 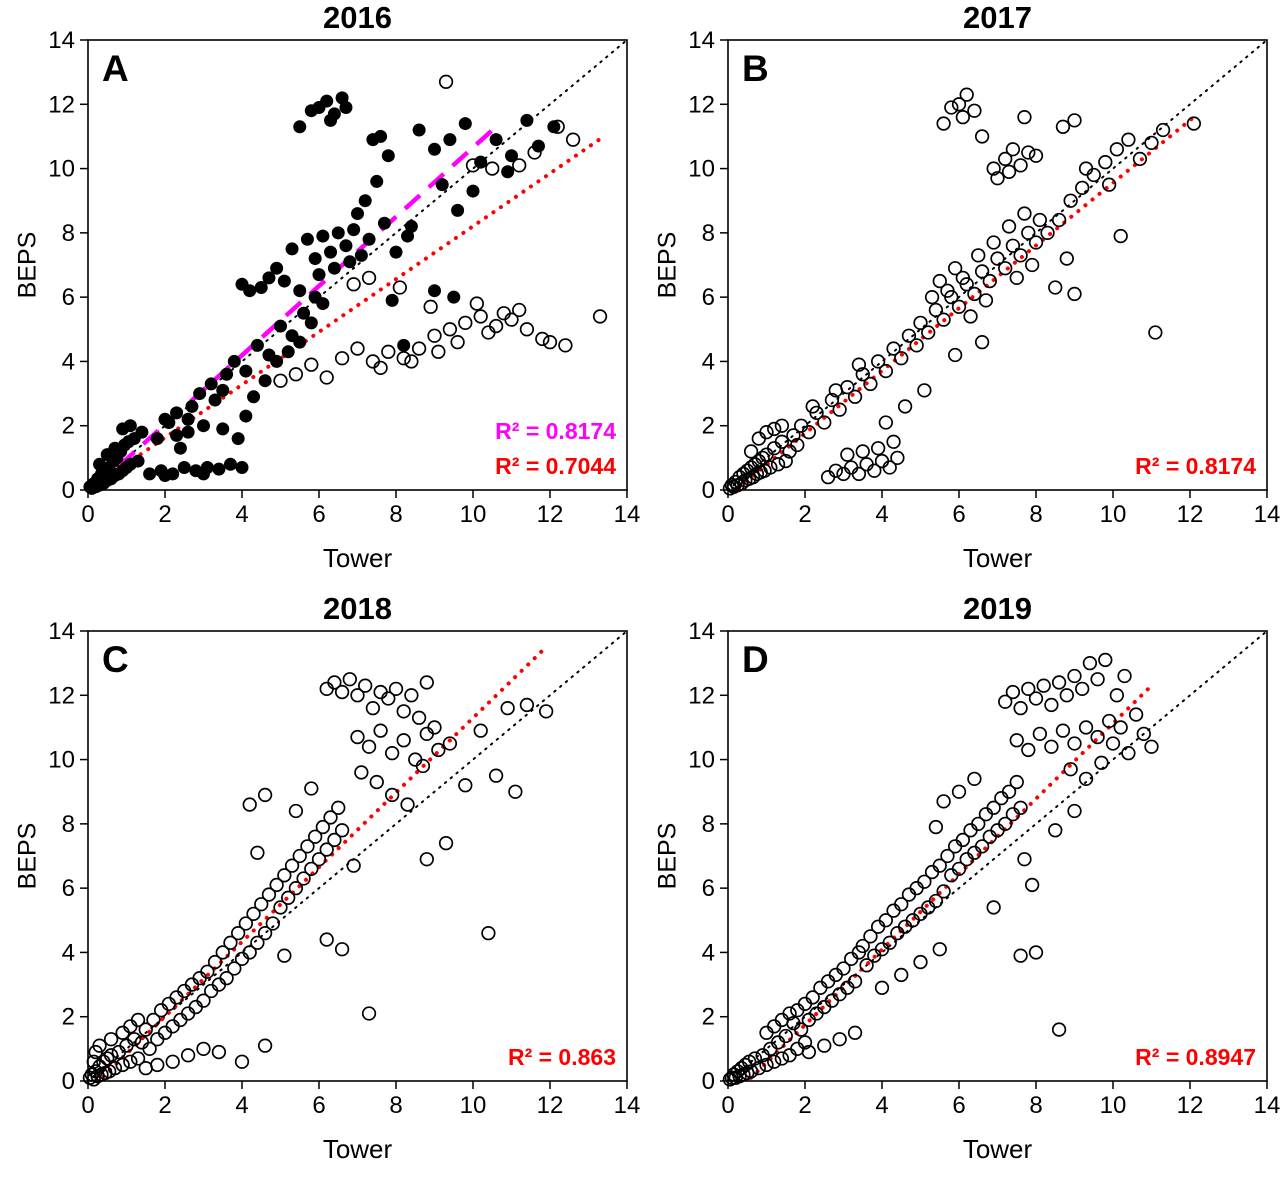 What do you see at coordinates (755, 659) in the screenshot?
I see `panel-letter: D` at bounding box center [755, 659].